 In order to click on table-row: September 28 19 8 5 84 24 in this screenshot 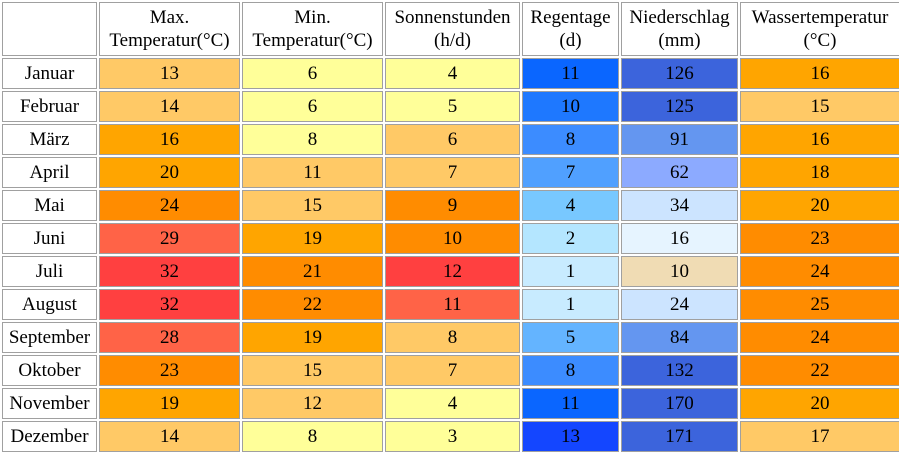, I will do `click(450, 337)`.